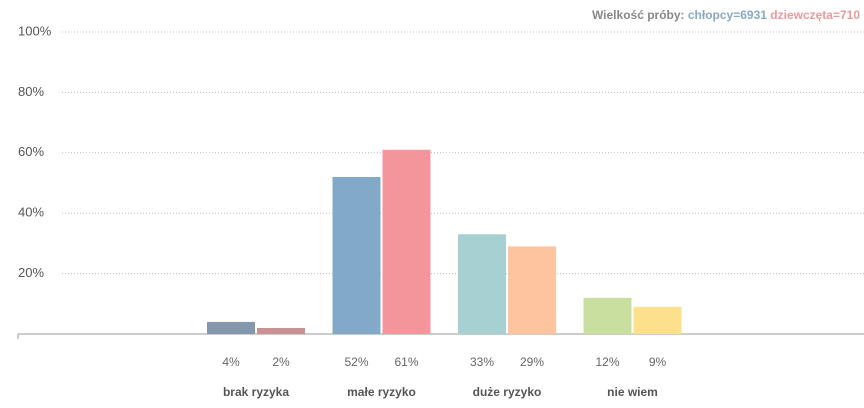 The image size is (864, 408). I want to click on value-label: 52%, so click(356, 362).